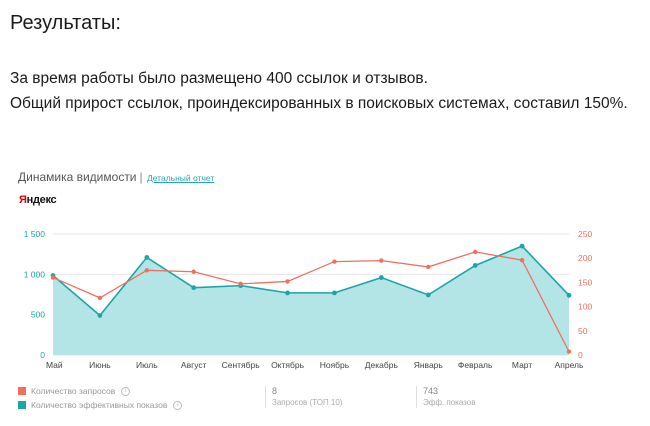 The image size is (650, 426). Describe the element at coordinates (54, 365) in the screenshot. I see `x-tick-label: Май` at that location.